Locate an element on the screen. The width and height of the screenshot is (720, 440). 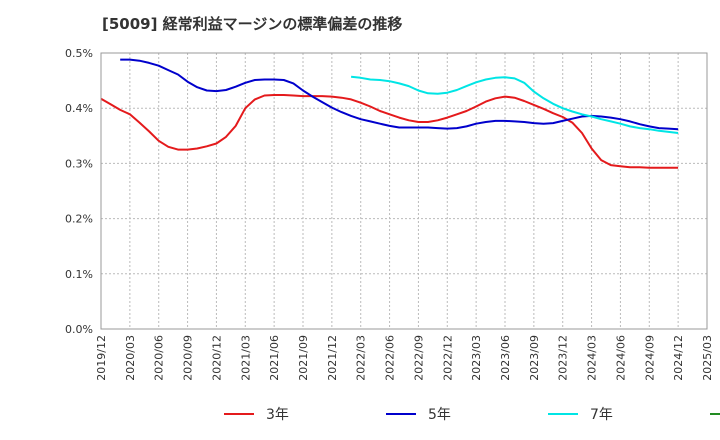
y-tick-label: 0.4% is located at coordinates (79, 108).